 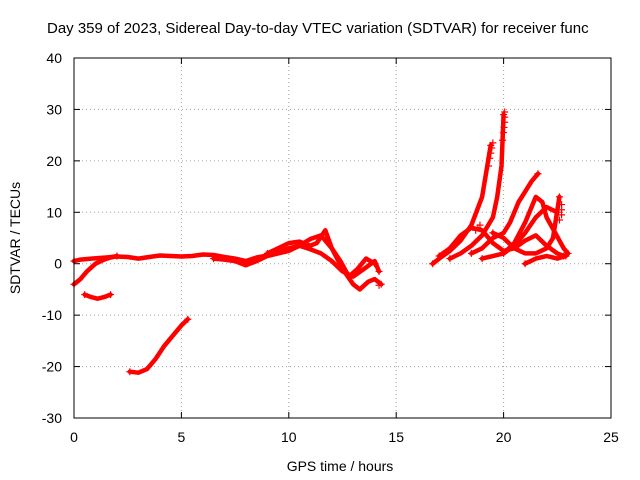 I want to click on series-sat-c, so click(x=321, y=253).